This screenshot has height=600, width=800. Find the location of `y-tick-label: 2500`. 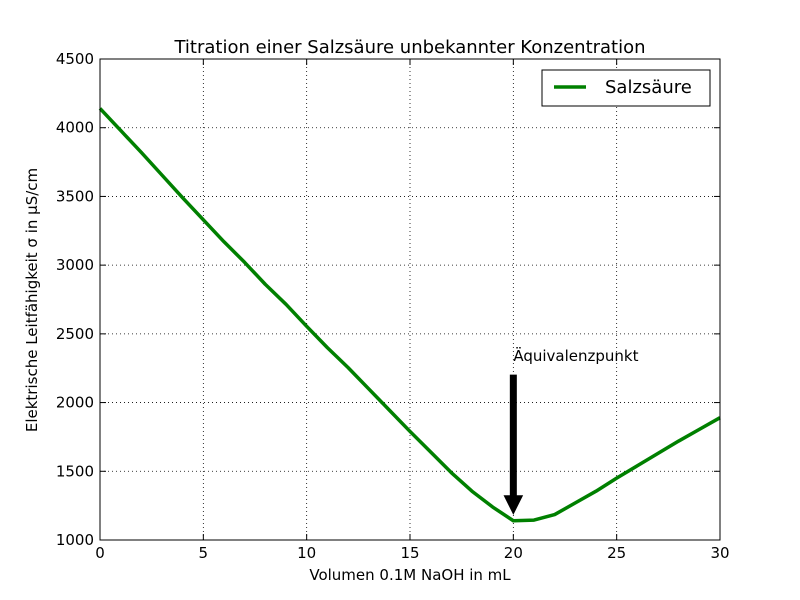

y-tick-label: 2500 is located at coordinates (75, 334).